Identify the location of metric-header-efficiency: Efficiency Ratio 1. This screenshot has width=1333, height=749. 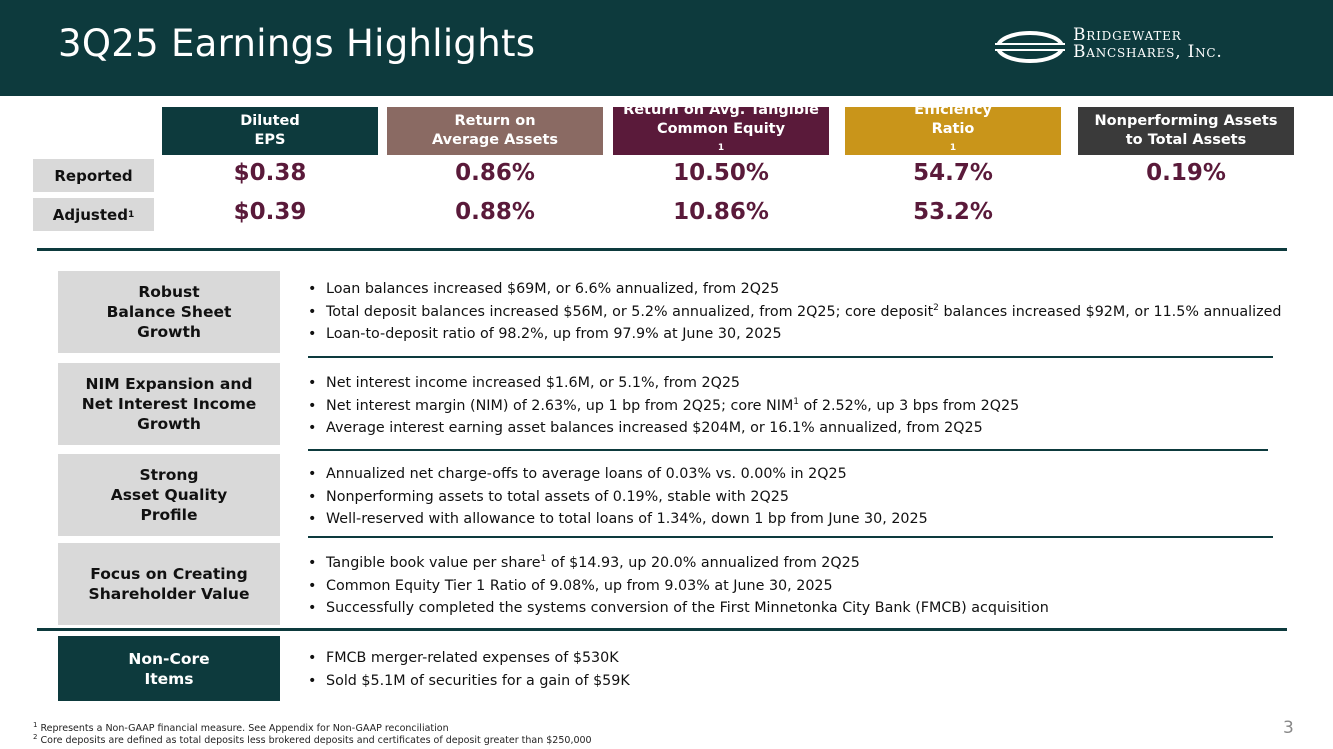
(953, 128).